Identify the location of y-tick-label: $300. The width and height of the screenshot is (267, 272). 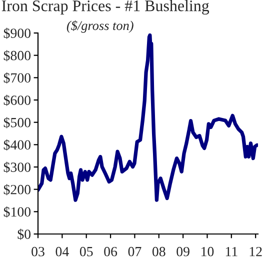
(17, 167).